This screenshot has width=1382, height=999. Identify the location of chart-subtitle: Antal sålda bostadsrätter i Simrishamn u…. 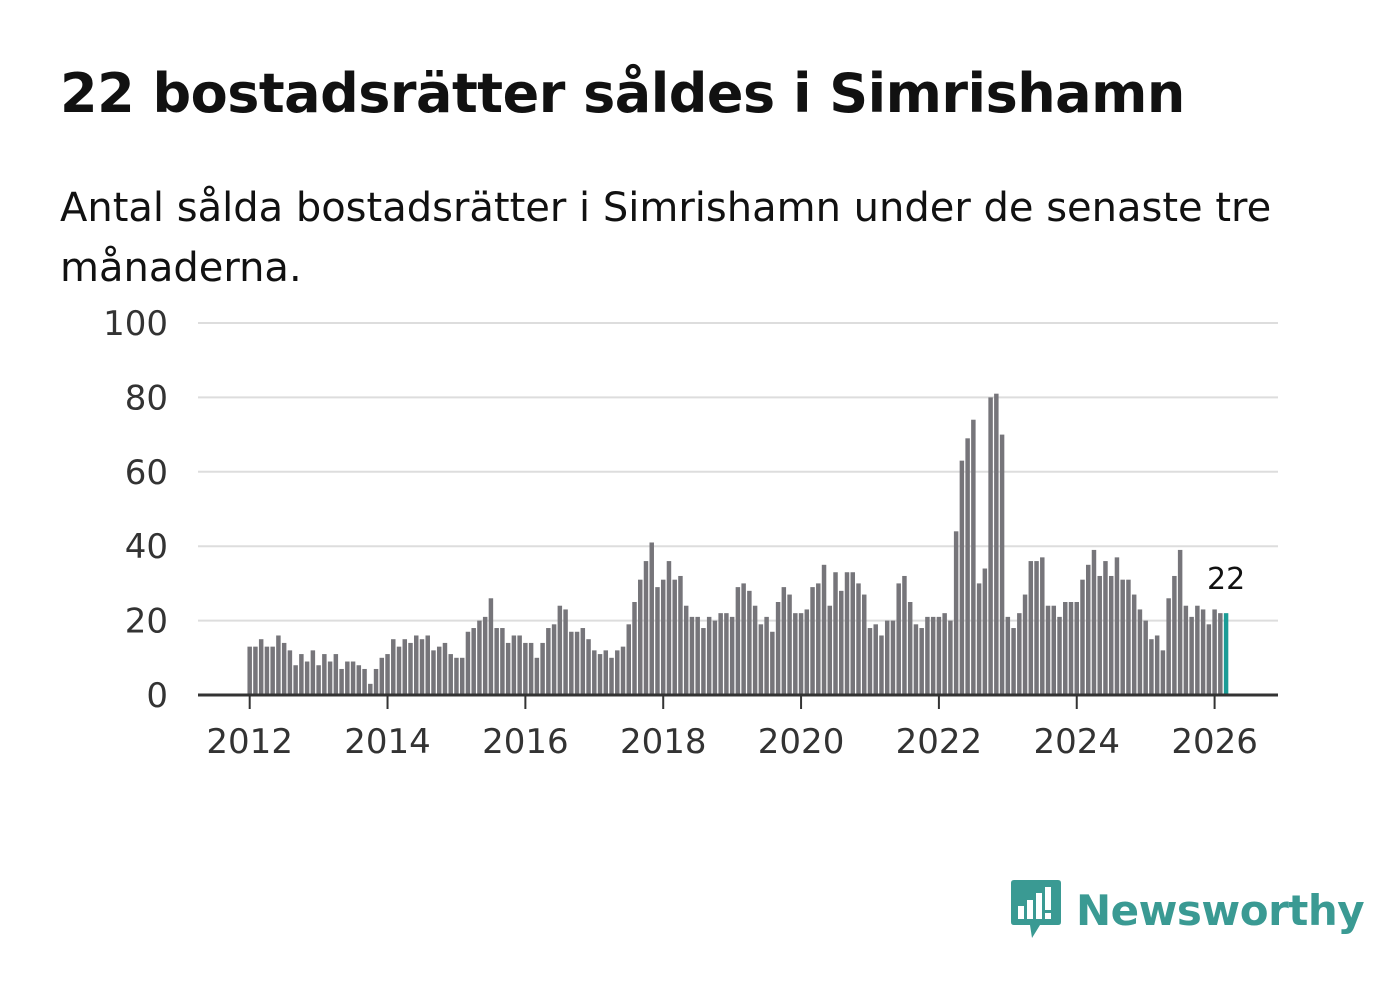
(666, 238).